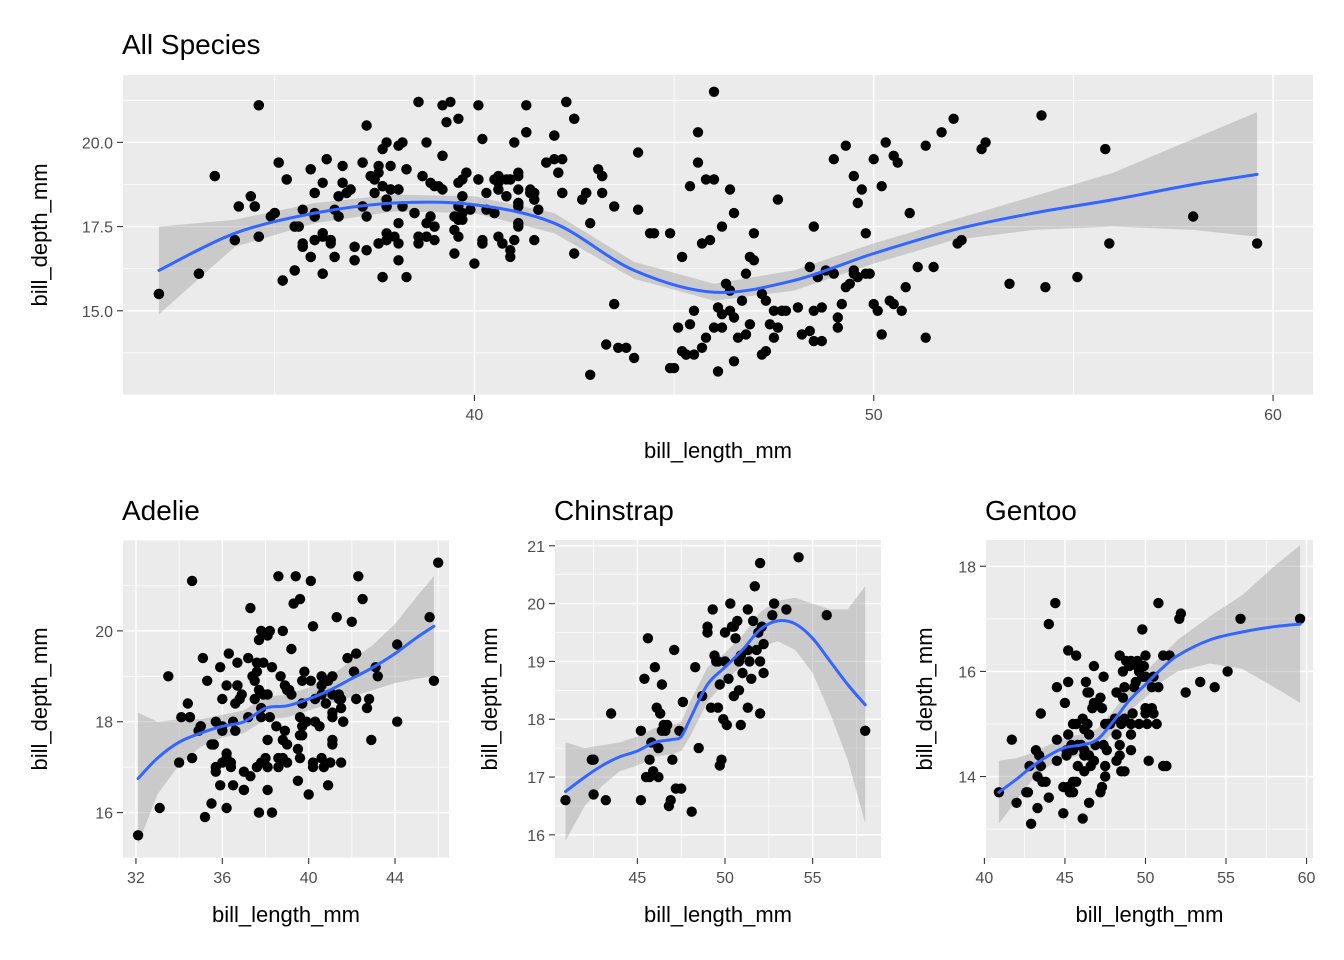 The height and width of the screenshot is (960, 1344). I want to click on y-tick-label: 15.0, so click(97, 312).